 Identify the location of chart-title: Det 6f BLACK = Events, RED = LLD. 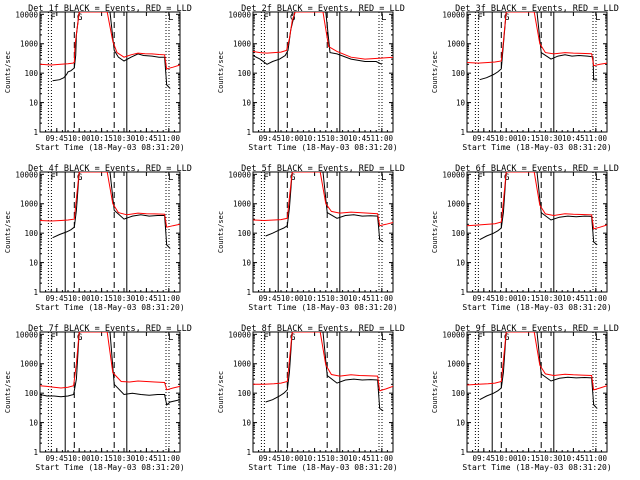
(537, 169).